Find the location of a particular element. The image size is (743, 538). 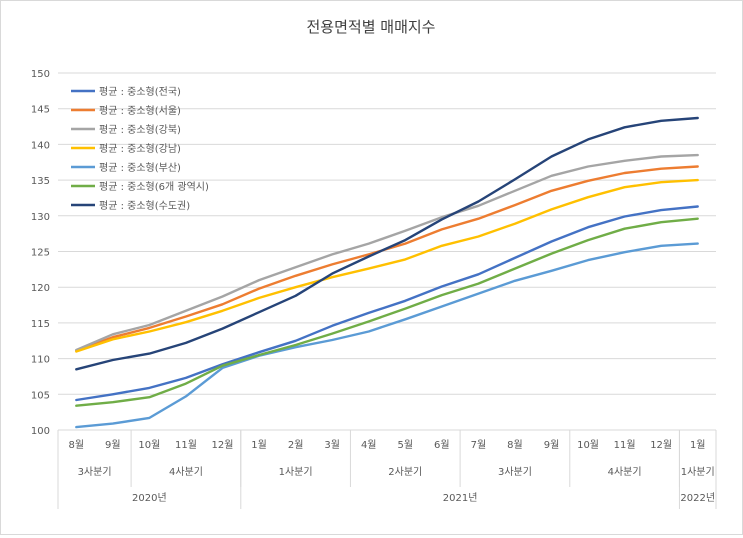

x-tick-label-15: 11월 is located at coordinates (625, 445).